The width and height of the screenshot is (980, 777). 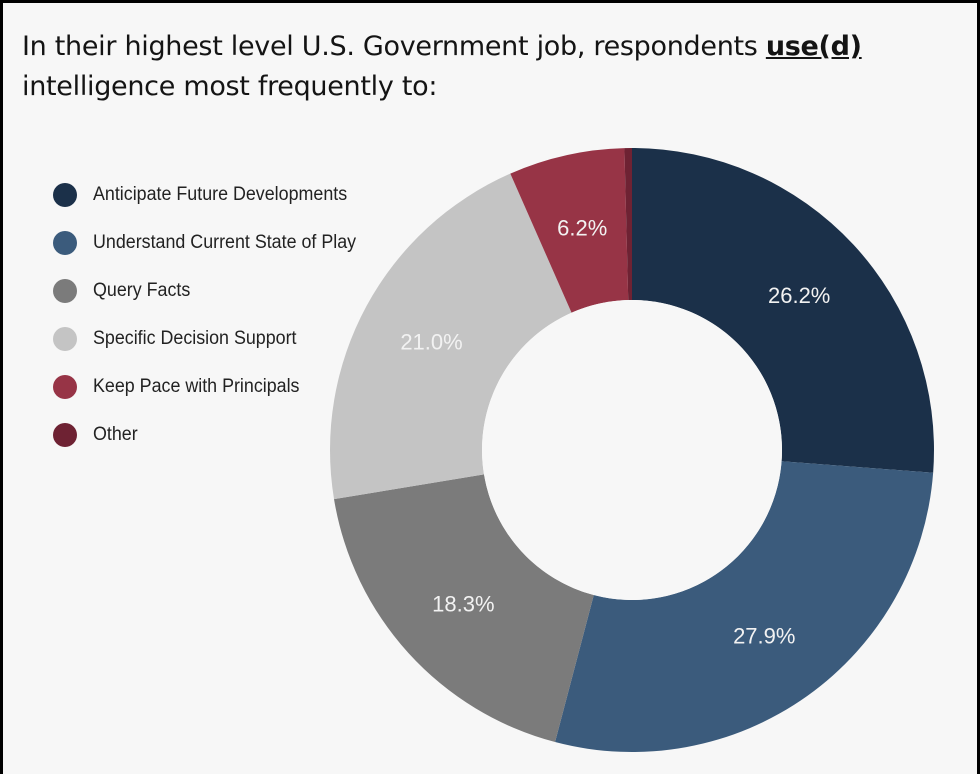 What do you see at coordinates (142, 290) in the screenshot?
I see `legend-label: Query Facts` at bounding box center [142, 290].